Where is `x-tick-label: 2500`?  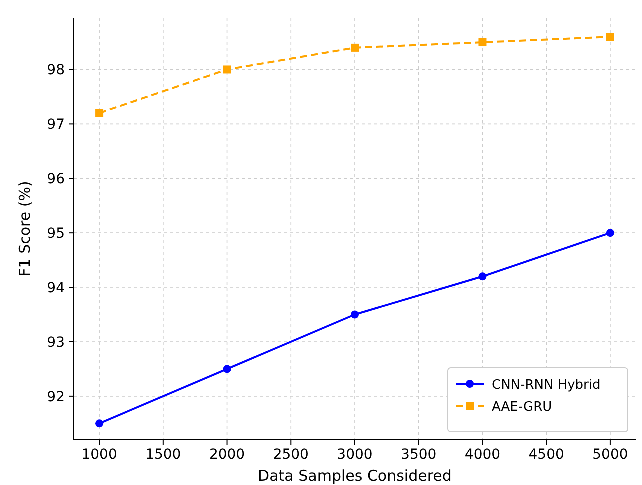
x-tick-label: 2500 is located at coordinates (291, 455).